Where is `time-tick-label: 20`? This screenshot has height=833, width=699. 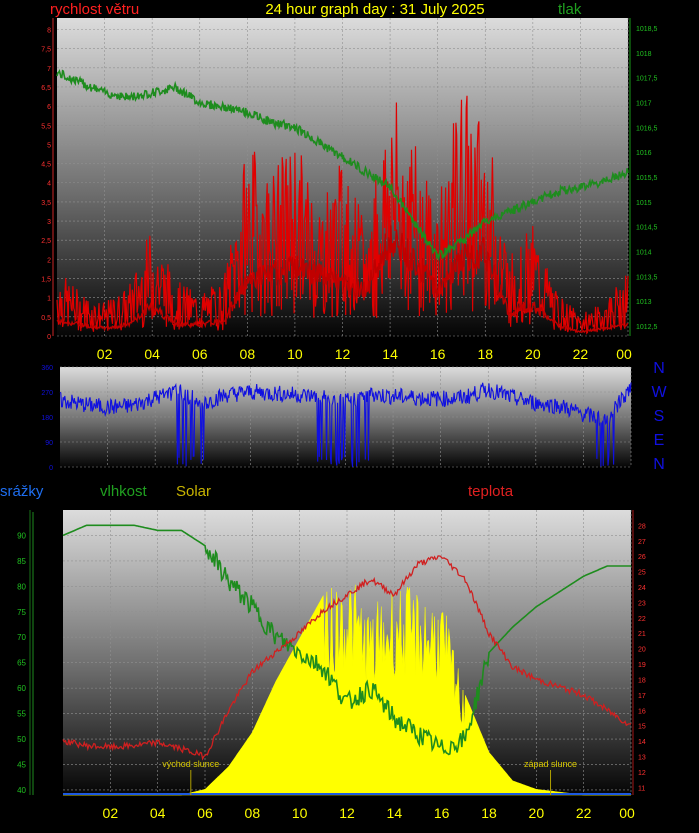 time-tick-label: 20 is located at coordinates (537, 813).